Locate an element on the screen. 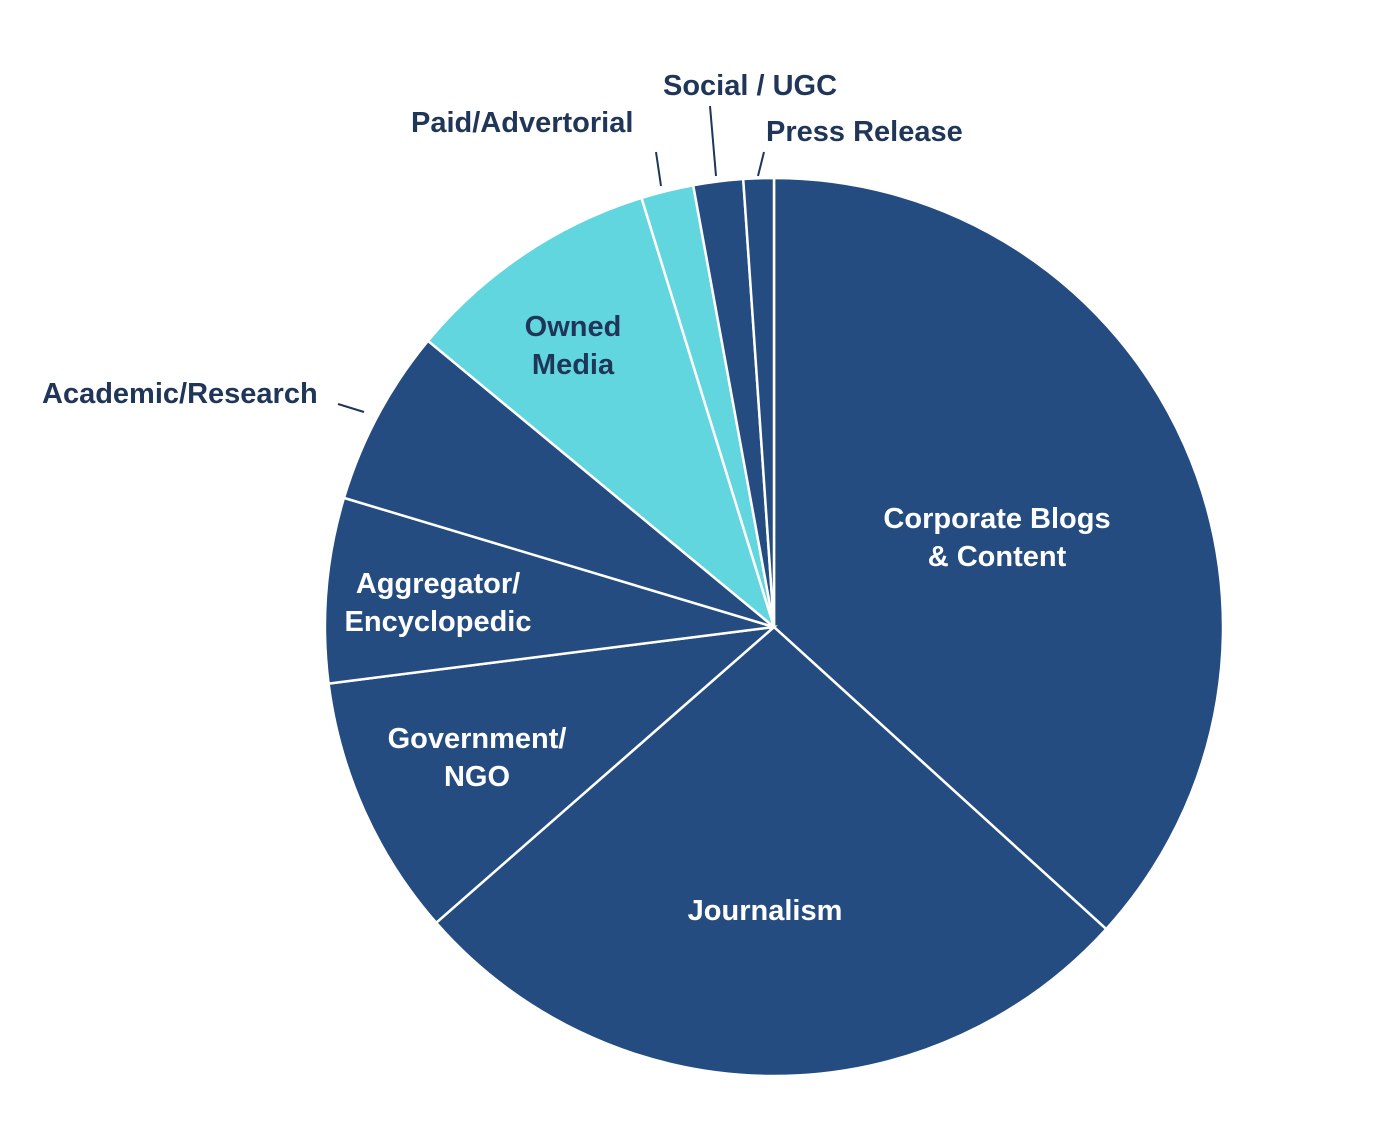 The width and height of the screenshot is (1394, 1143). leader-lines is located at coordinates (551, 259).